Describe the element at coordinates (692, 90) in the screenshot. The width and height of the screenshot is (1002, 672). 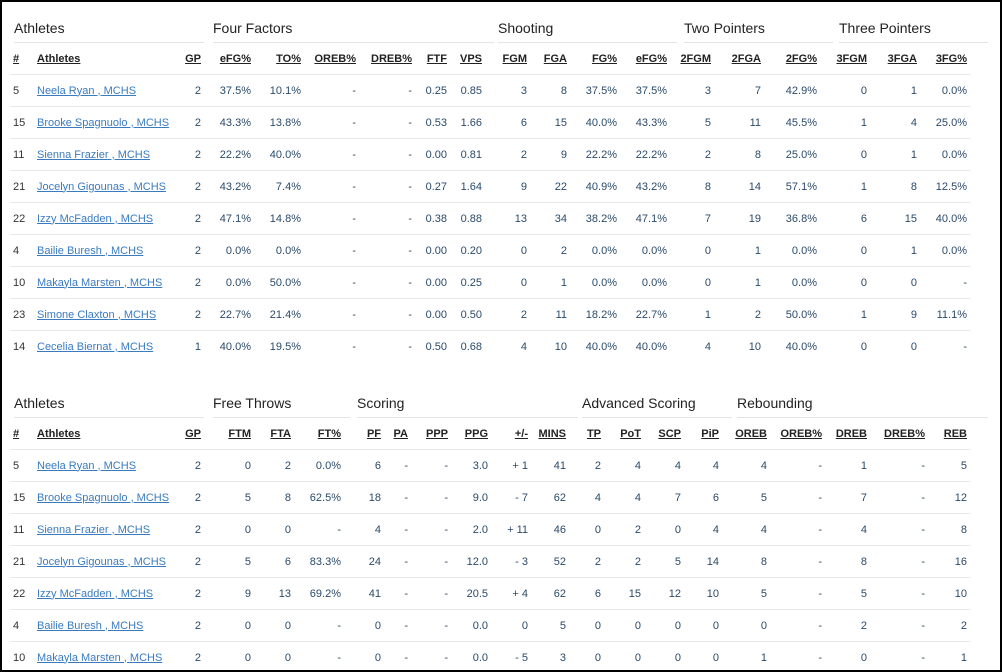
I see `cell-2fgm: 3` at that location.